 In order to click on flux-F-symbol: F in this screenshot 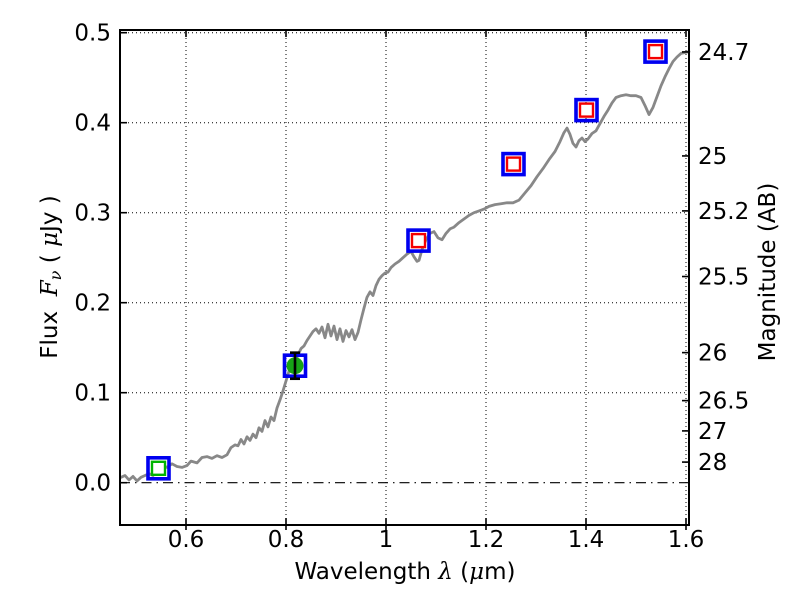, I will do `click(50, 288)`.